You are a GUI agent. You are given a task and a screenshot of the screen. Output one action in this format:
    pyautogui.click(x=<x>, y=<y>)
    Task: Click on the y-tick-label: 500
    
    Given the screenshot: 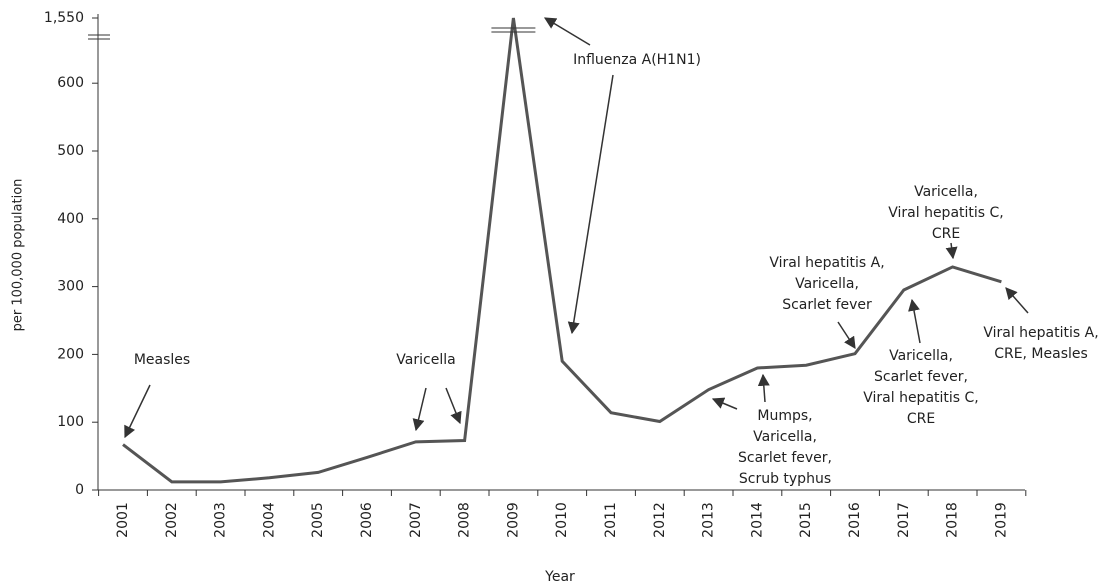 What is the action you would take?
    pyautogui.click(x=70, y=151)
    